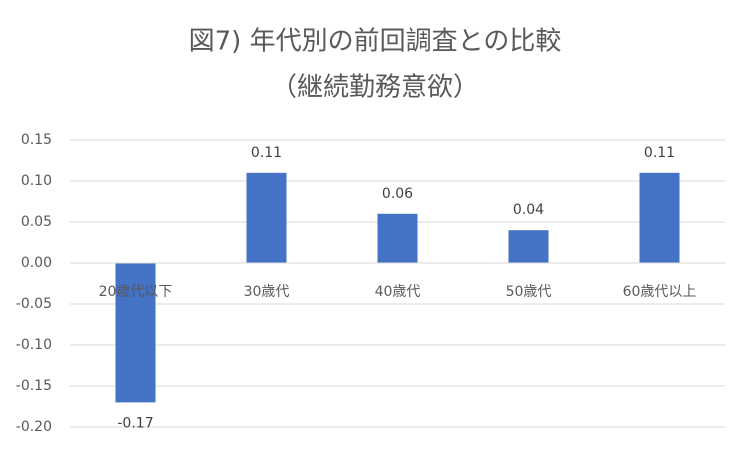 The width and height of the screenshot is (750, 450). Describe the element at coordinates (36, 222) in the screenshot. I see `y-tick-label: 0.05` at that location.